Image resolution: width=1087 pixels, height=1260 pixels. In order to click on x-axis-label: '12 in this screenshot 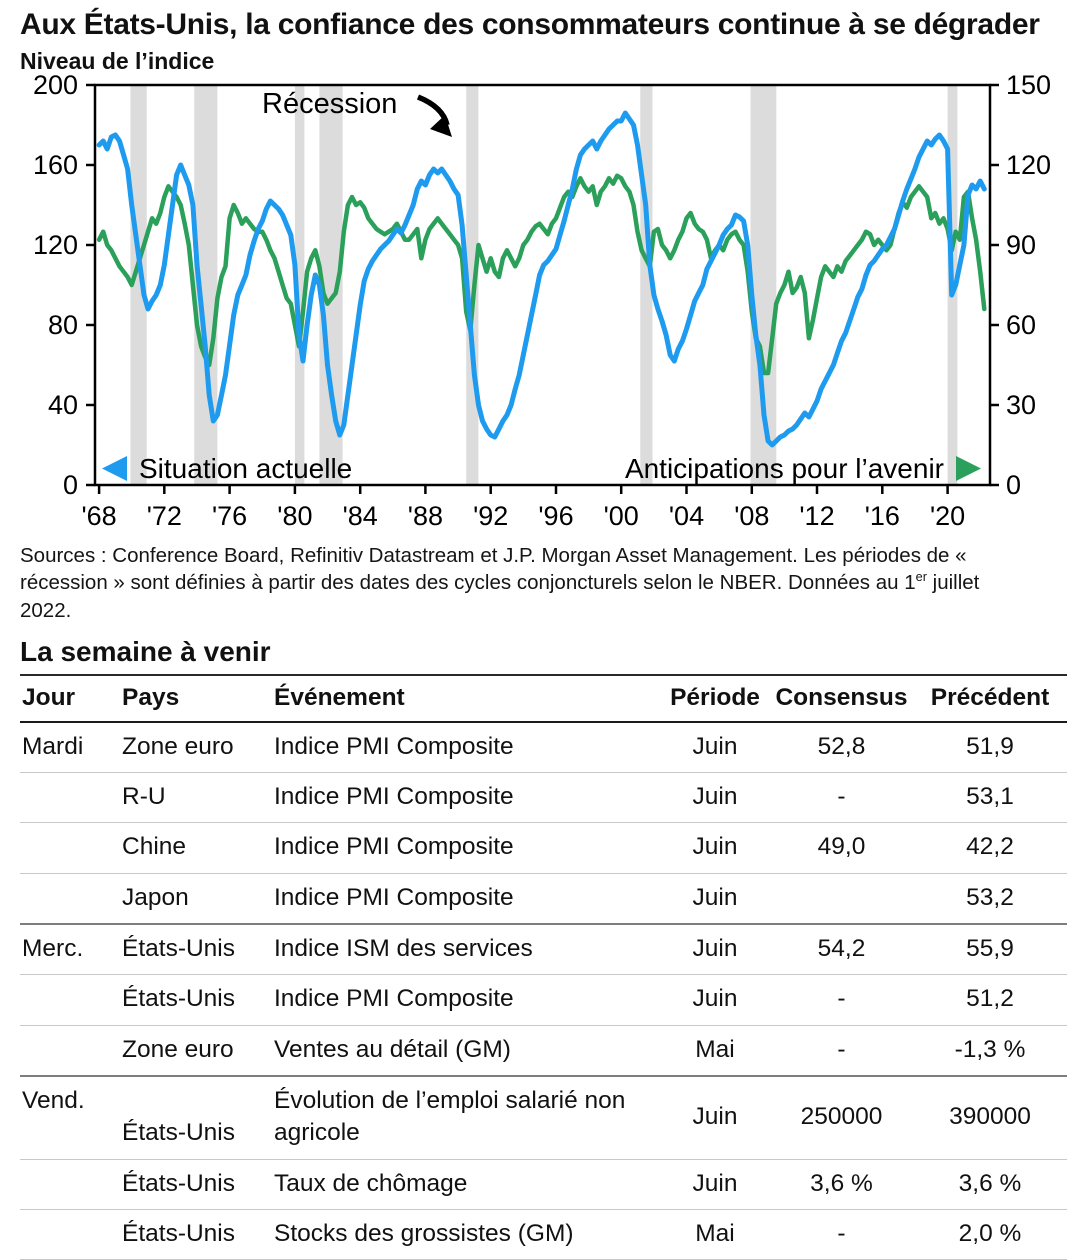, I will do `click(816, 516)`.